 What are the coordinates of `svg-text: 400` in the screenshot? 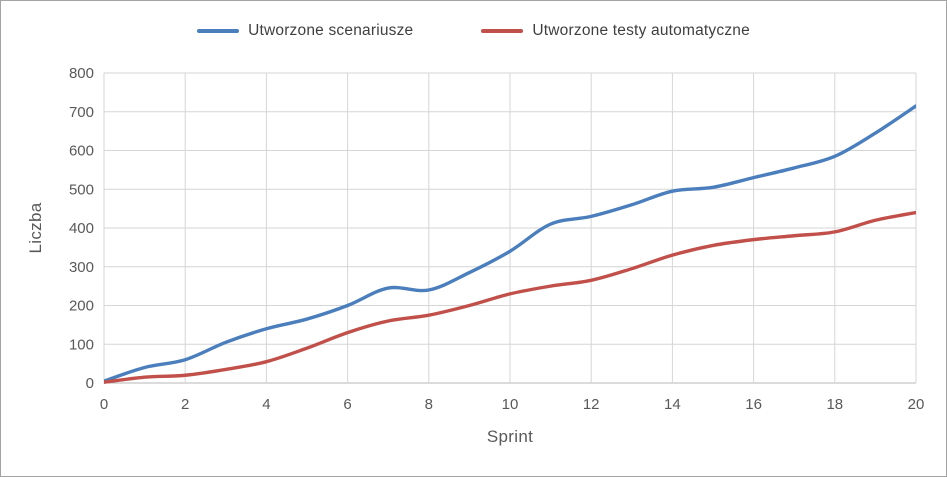 It's located at (81, 228).